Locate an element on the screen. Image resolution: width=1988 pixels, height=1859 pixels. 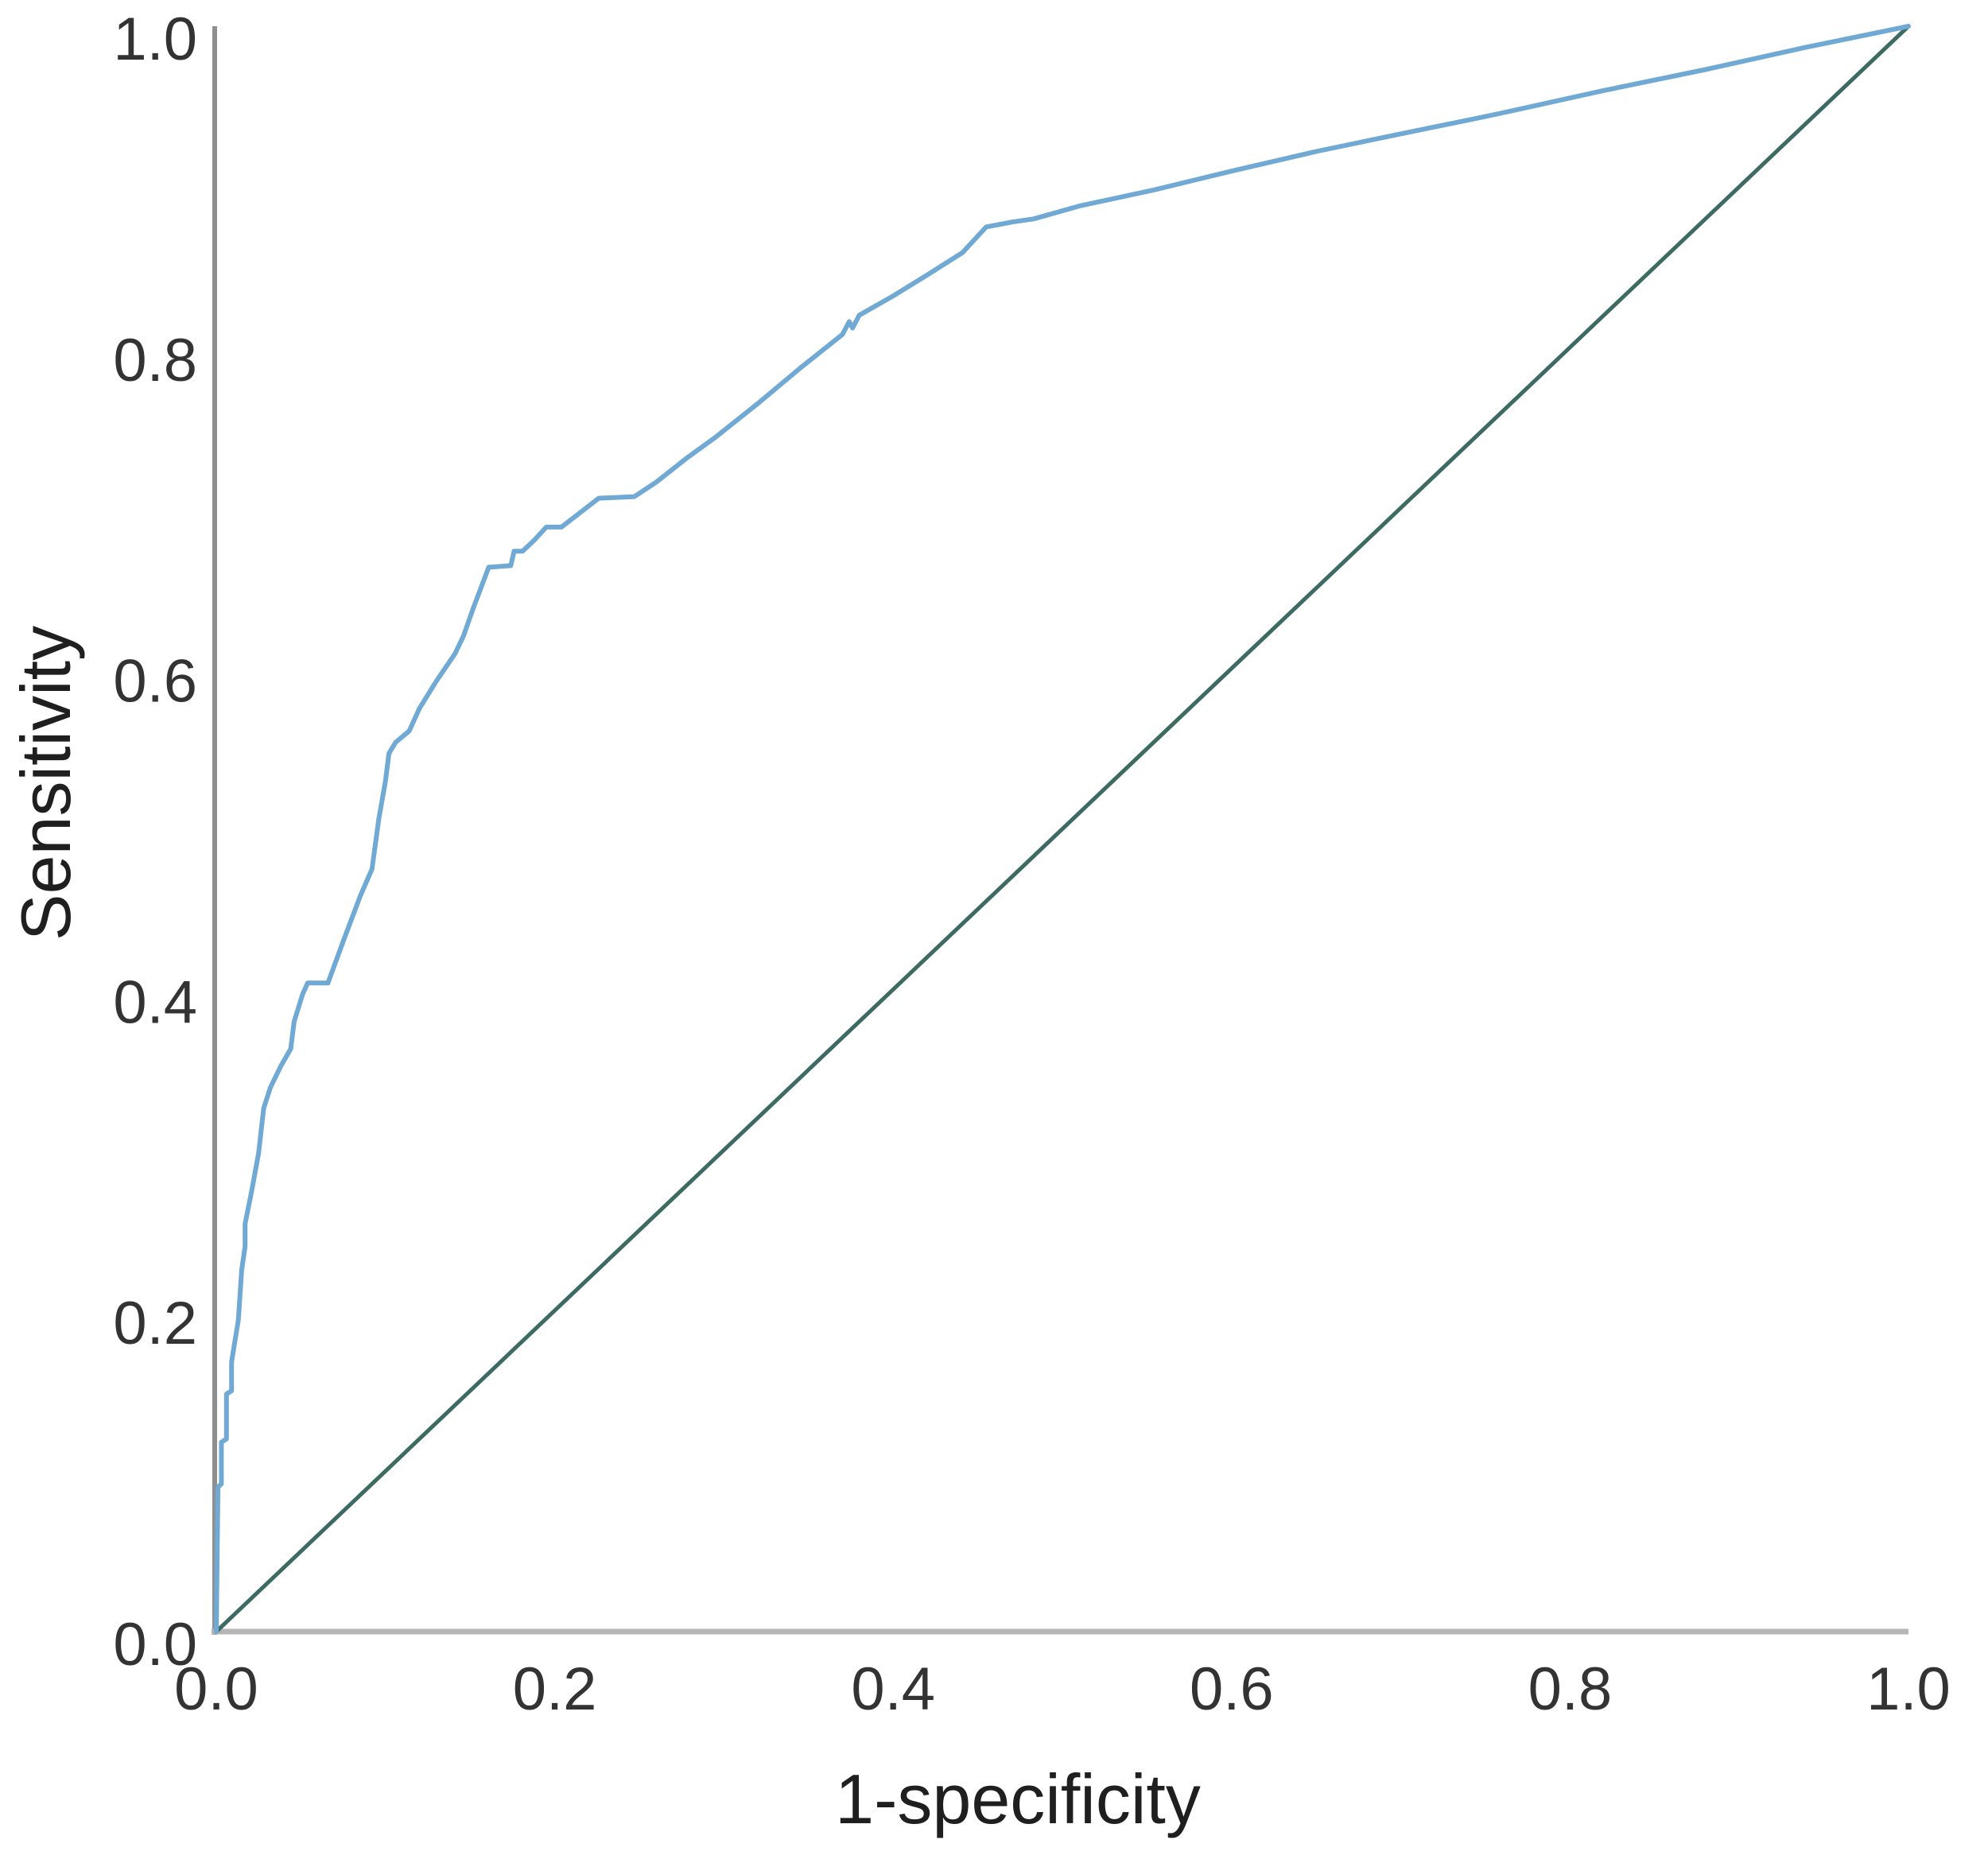
y-tick-label: 0.2 is located at coordinates (155, 1323).